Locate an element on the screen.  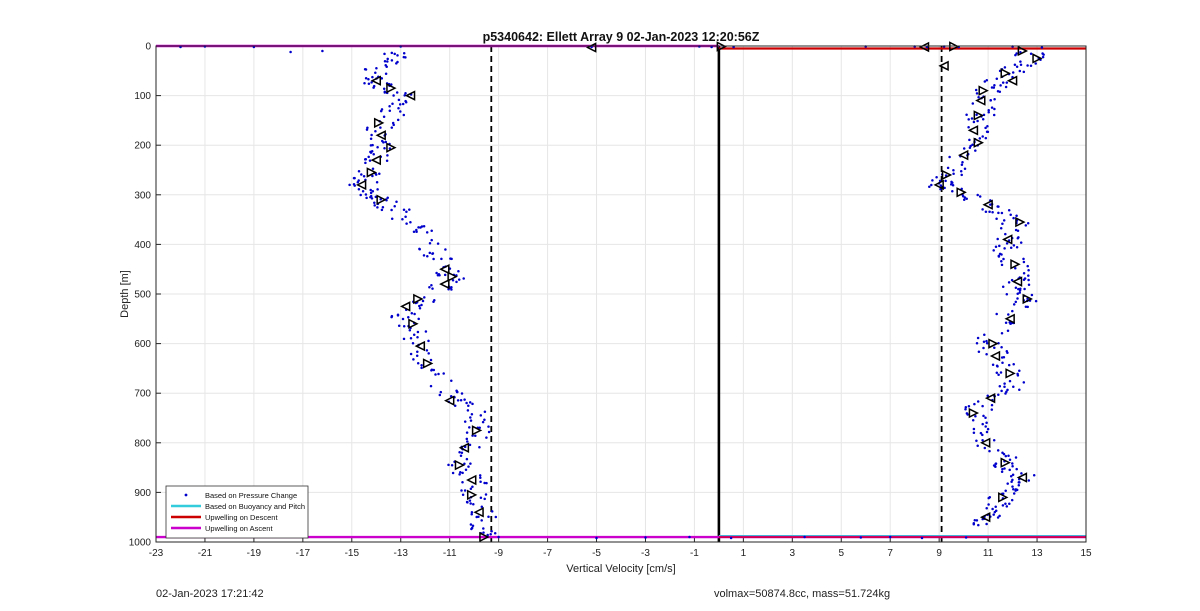
x-tick-label: -21 is located at coordinates (205, 553).